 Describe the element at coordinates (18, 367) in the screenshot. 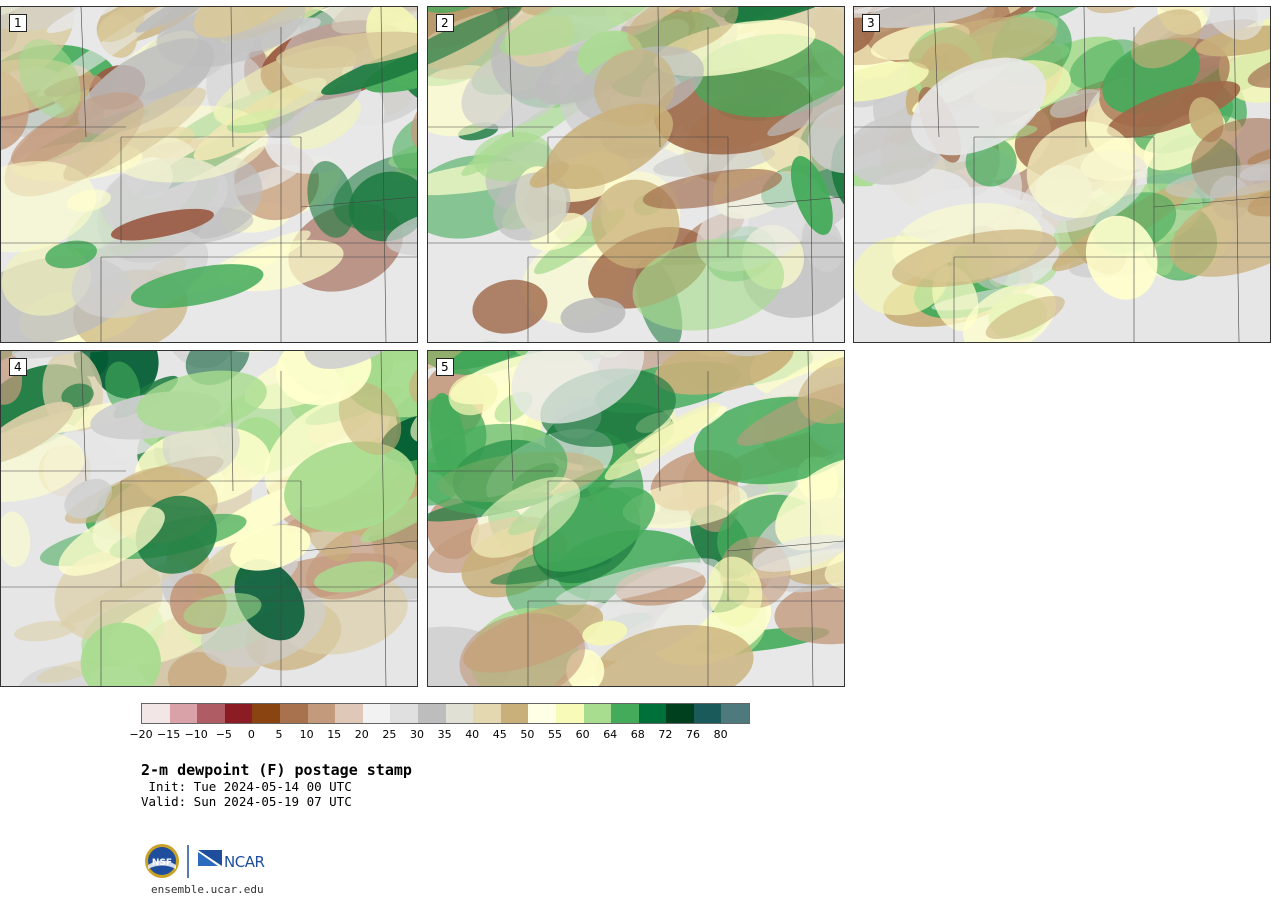

I see `panel-label: 4` at that location.